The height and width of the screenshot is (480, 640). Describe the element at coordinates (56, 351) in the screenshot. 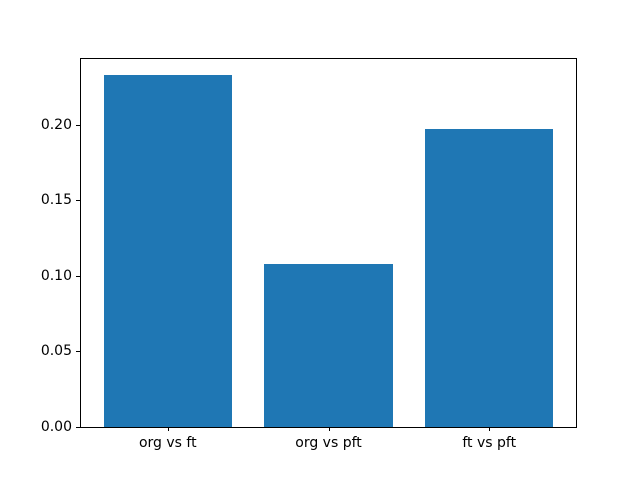

I see `y-tick-label: 0.05` at that location.